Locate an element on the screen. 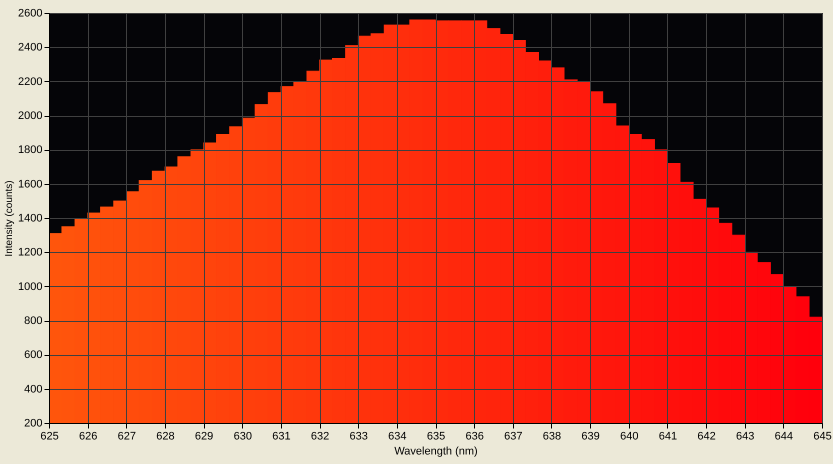 The width and height of the screenshot is (833, 464). x-tick-label: 632 is located at coordinates (320, 436).